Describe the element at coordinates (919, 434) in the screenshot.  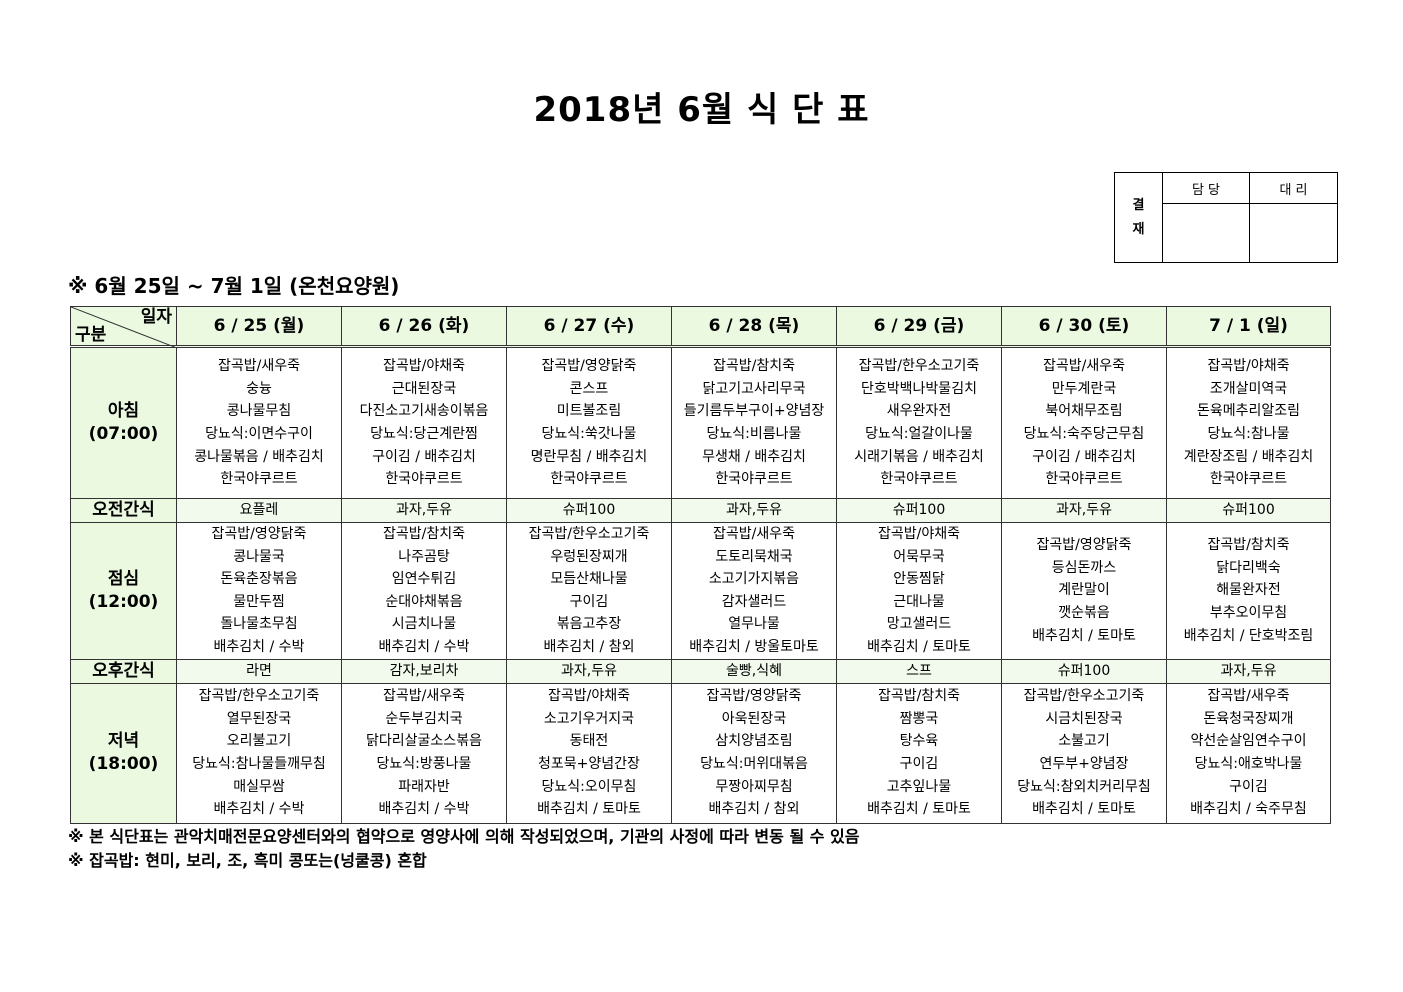
I see `menu-item: 당뇨식:얼갈이나물` at that location.